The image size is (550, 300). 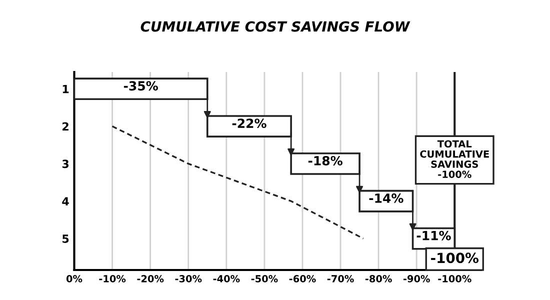 I want to click on data-label: -11%, so click(x=433, y=235).